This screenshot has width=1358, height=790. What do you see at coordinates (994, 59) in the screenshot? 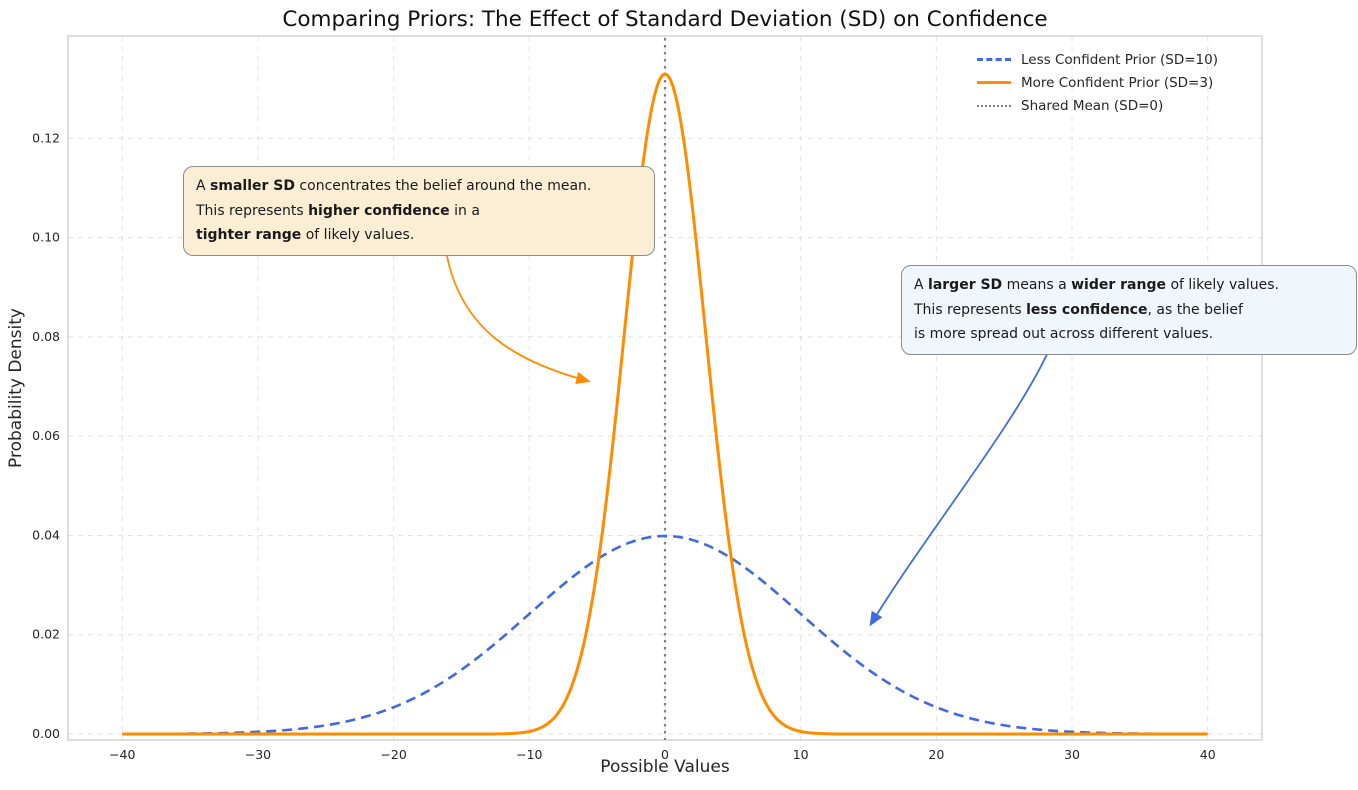
I see `legend-line-sample-dashed` at bounding box center [994, 59].